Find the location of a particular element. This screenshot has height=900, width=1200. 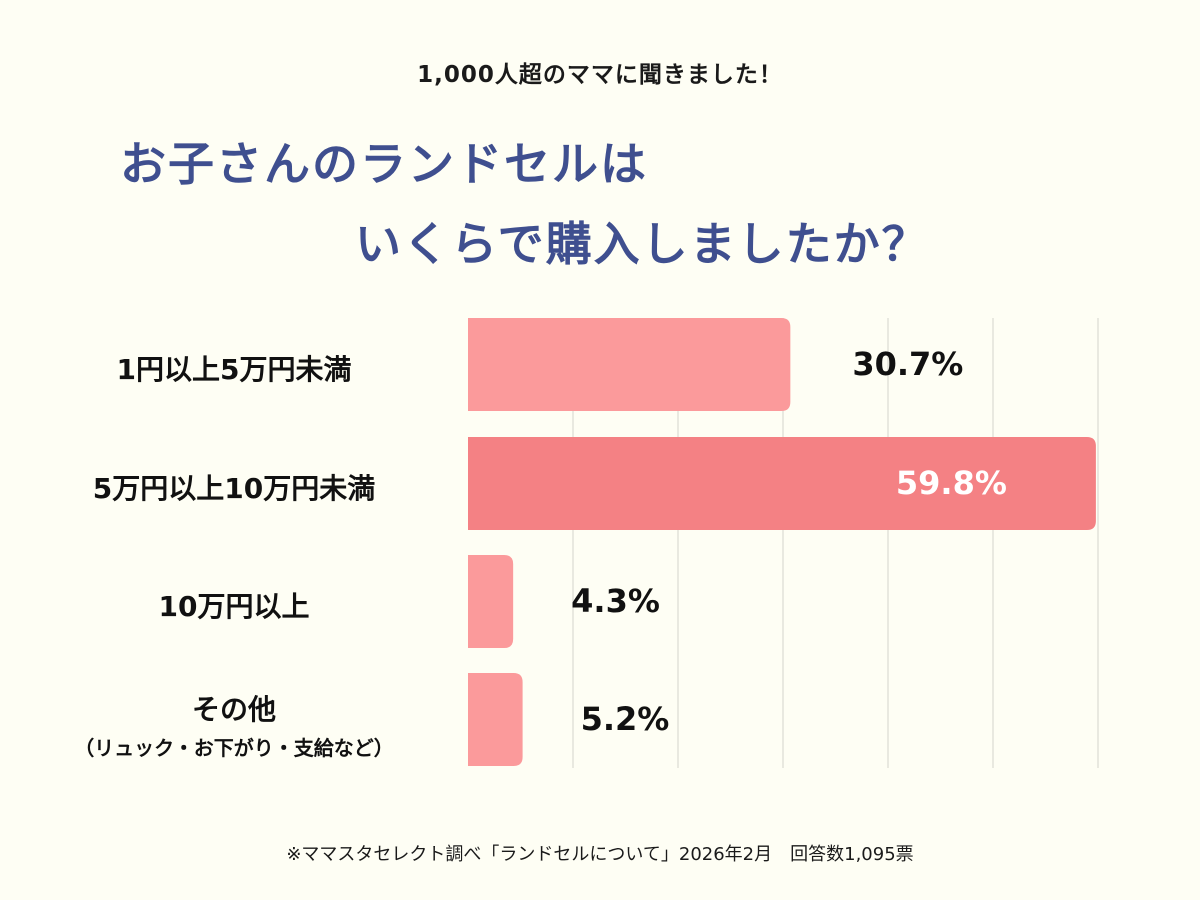

category-label-main: その他 is located at coordinates (233, 709).